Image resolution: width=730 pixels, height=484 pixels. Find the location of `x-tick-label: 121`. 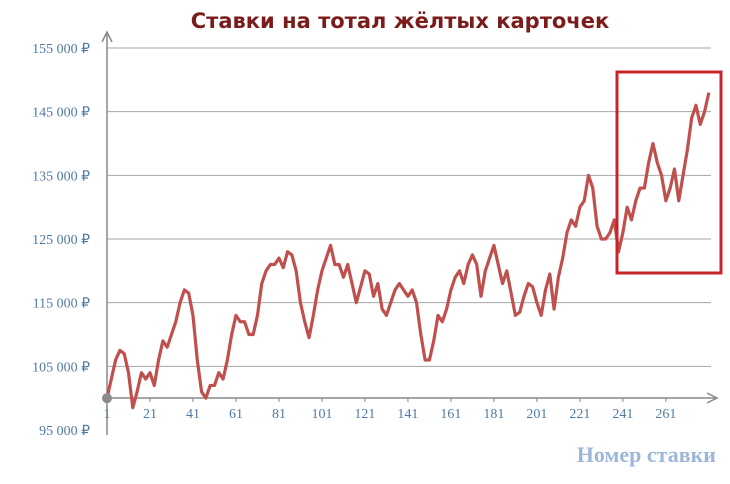

x-tick-label: 121 is located at coordinates (364, 414).